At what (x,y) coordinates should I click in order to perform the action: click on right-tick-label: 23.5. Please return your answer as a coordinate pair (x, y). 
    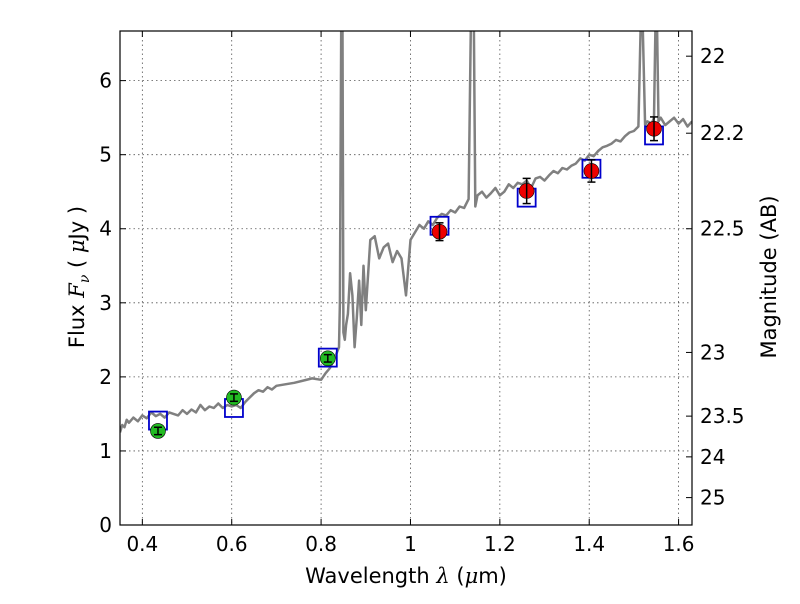
    Looking at the image, I should click on (722, 416).